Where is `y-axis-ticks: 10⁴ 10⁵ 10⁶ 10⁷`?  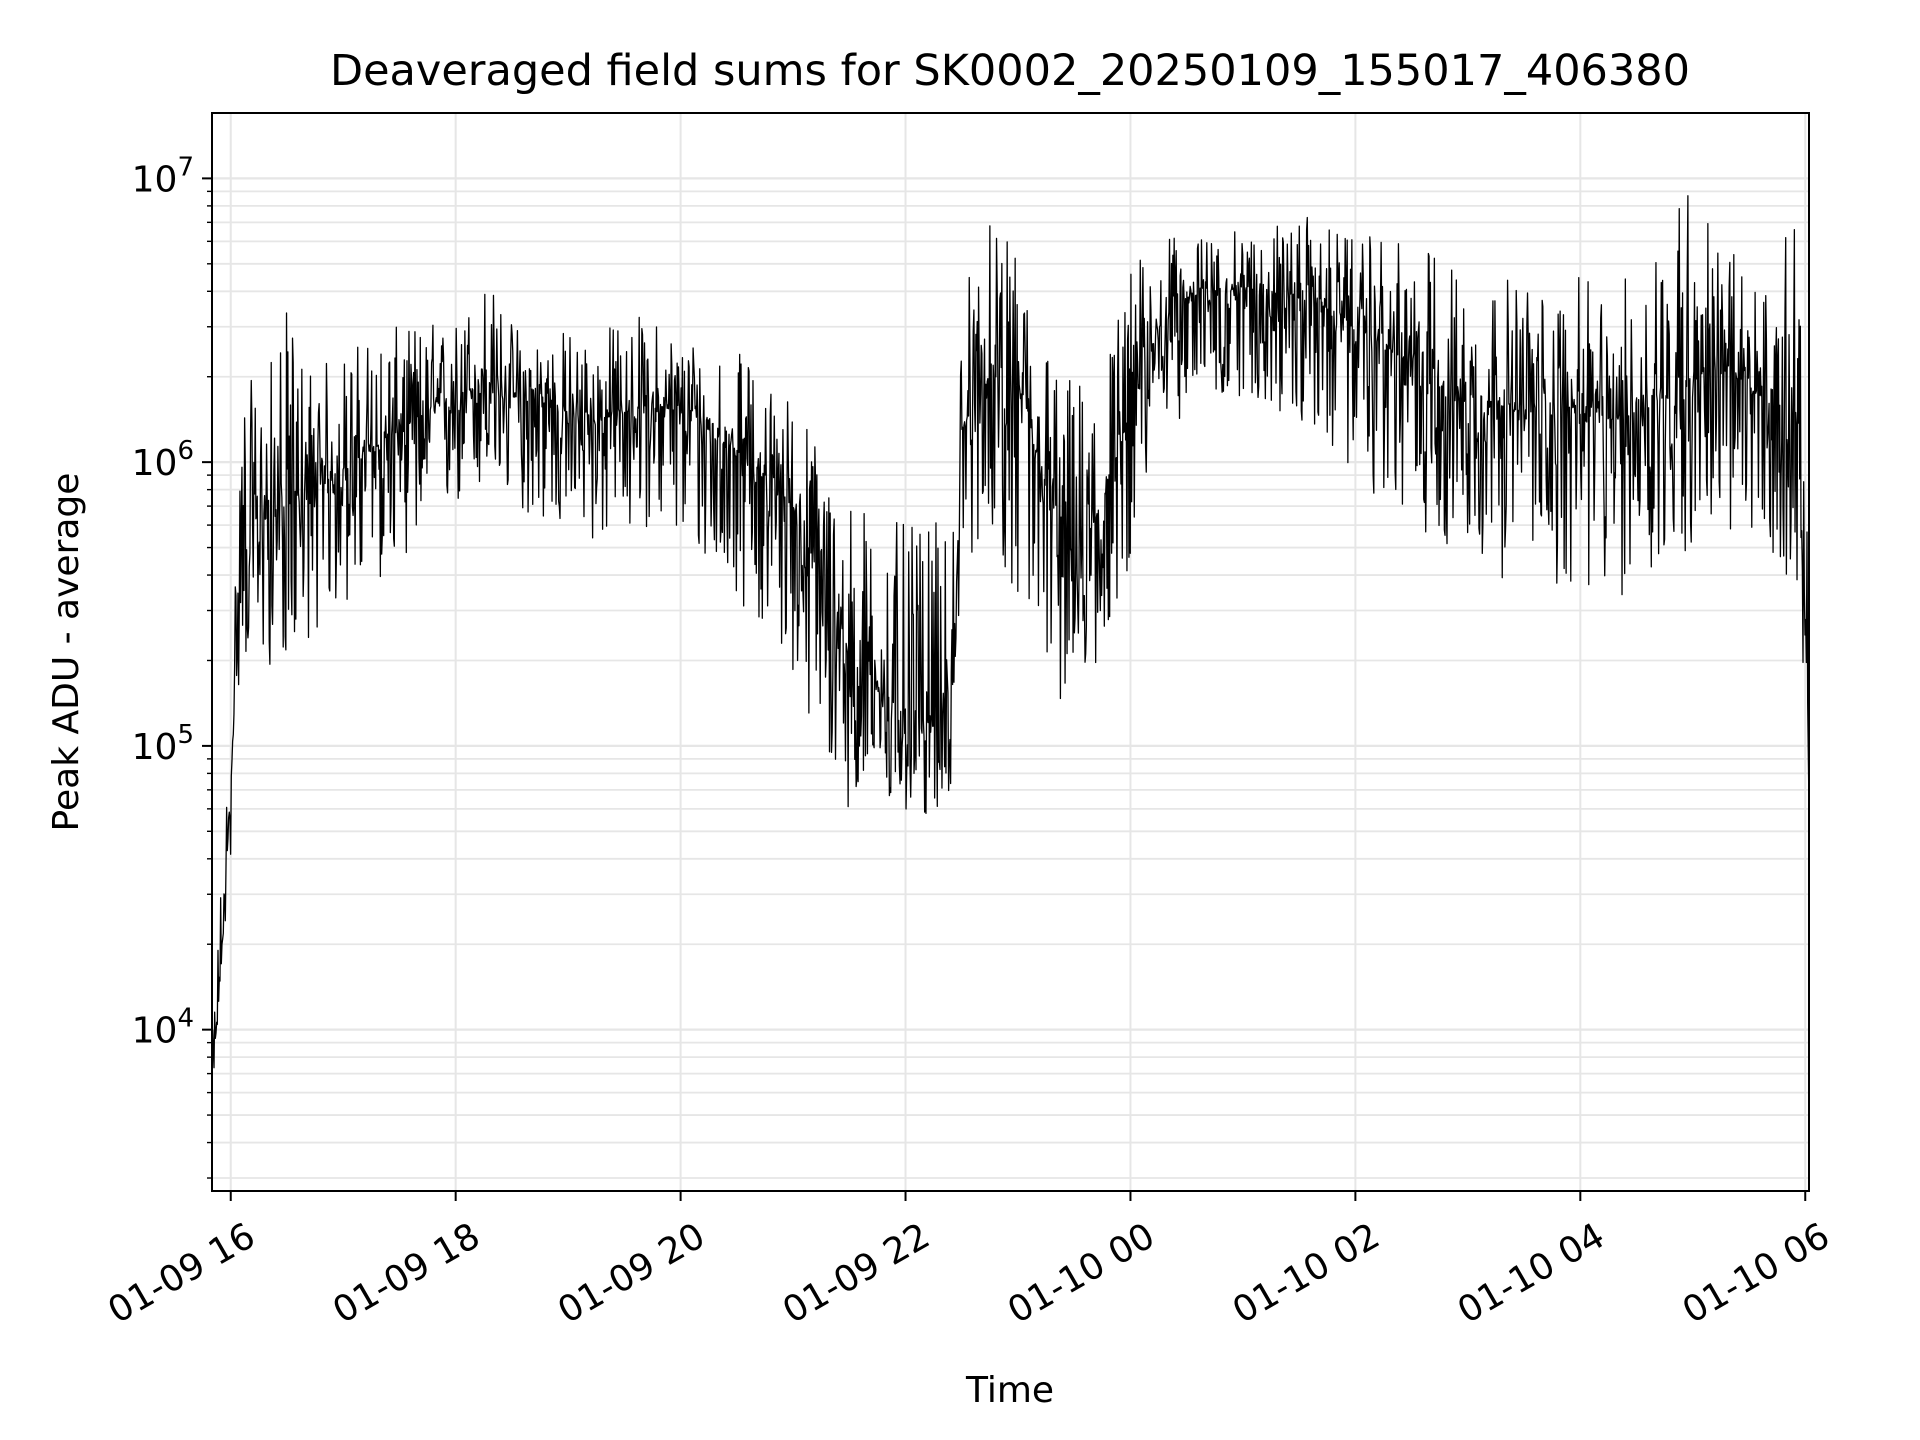 y-axis-ticks: 10⁴ 10⁵ 10⁶ 10⁷ is located at coordinates (172, 665).